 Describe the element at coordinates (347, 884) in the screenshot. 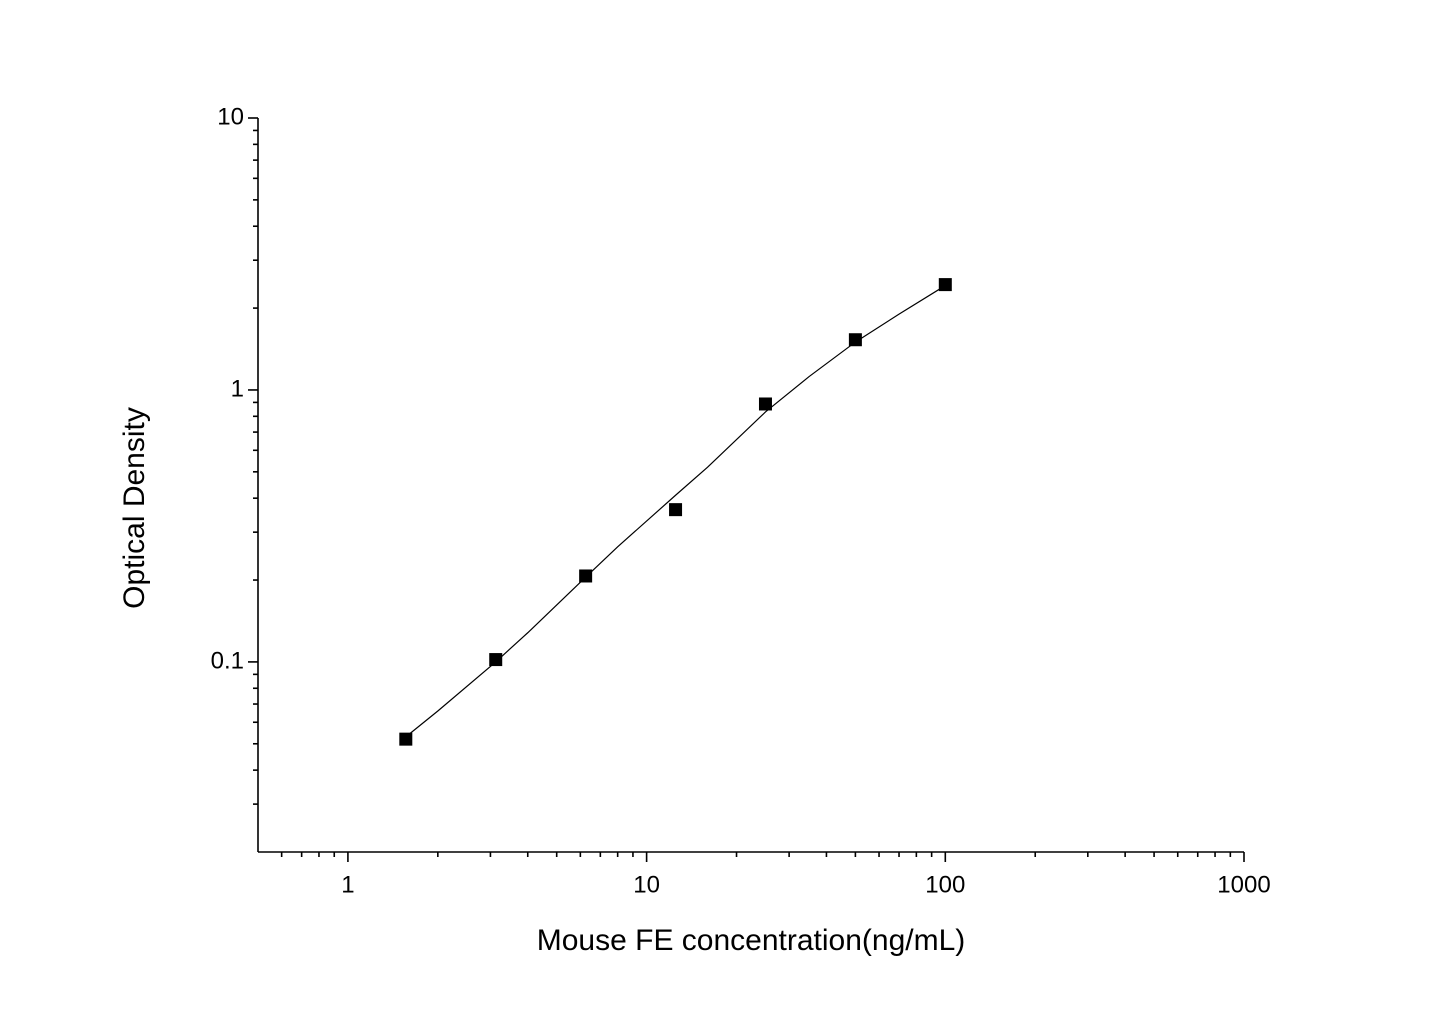

I see `x-tick-label: 1` at that location.